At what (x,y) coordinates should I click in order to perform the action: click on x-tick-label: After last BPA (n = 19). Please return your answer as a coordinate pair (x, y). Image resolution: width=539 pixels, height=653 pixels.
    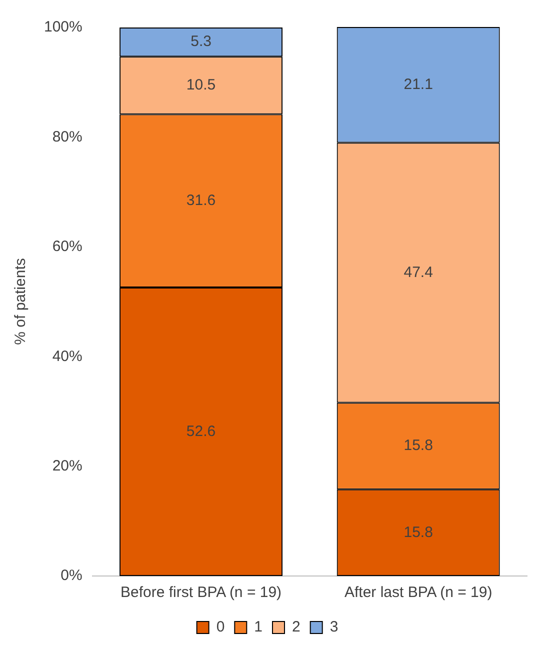
    Looking at the image, I should click on (418, 593).